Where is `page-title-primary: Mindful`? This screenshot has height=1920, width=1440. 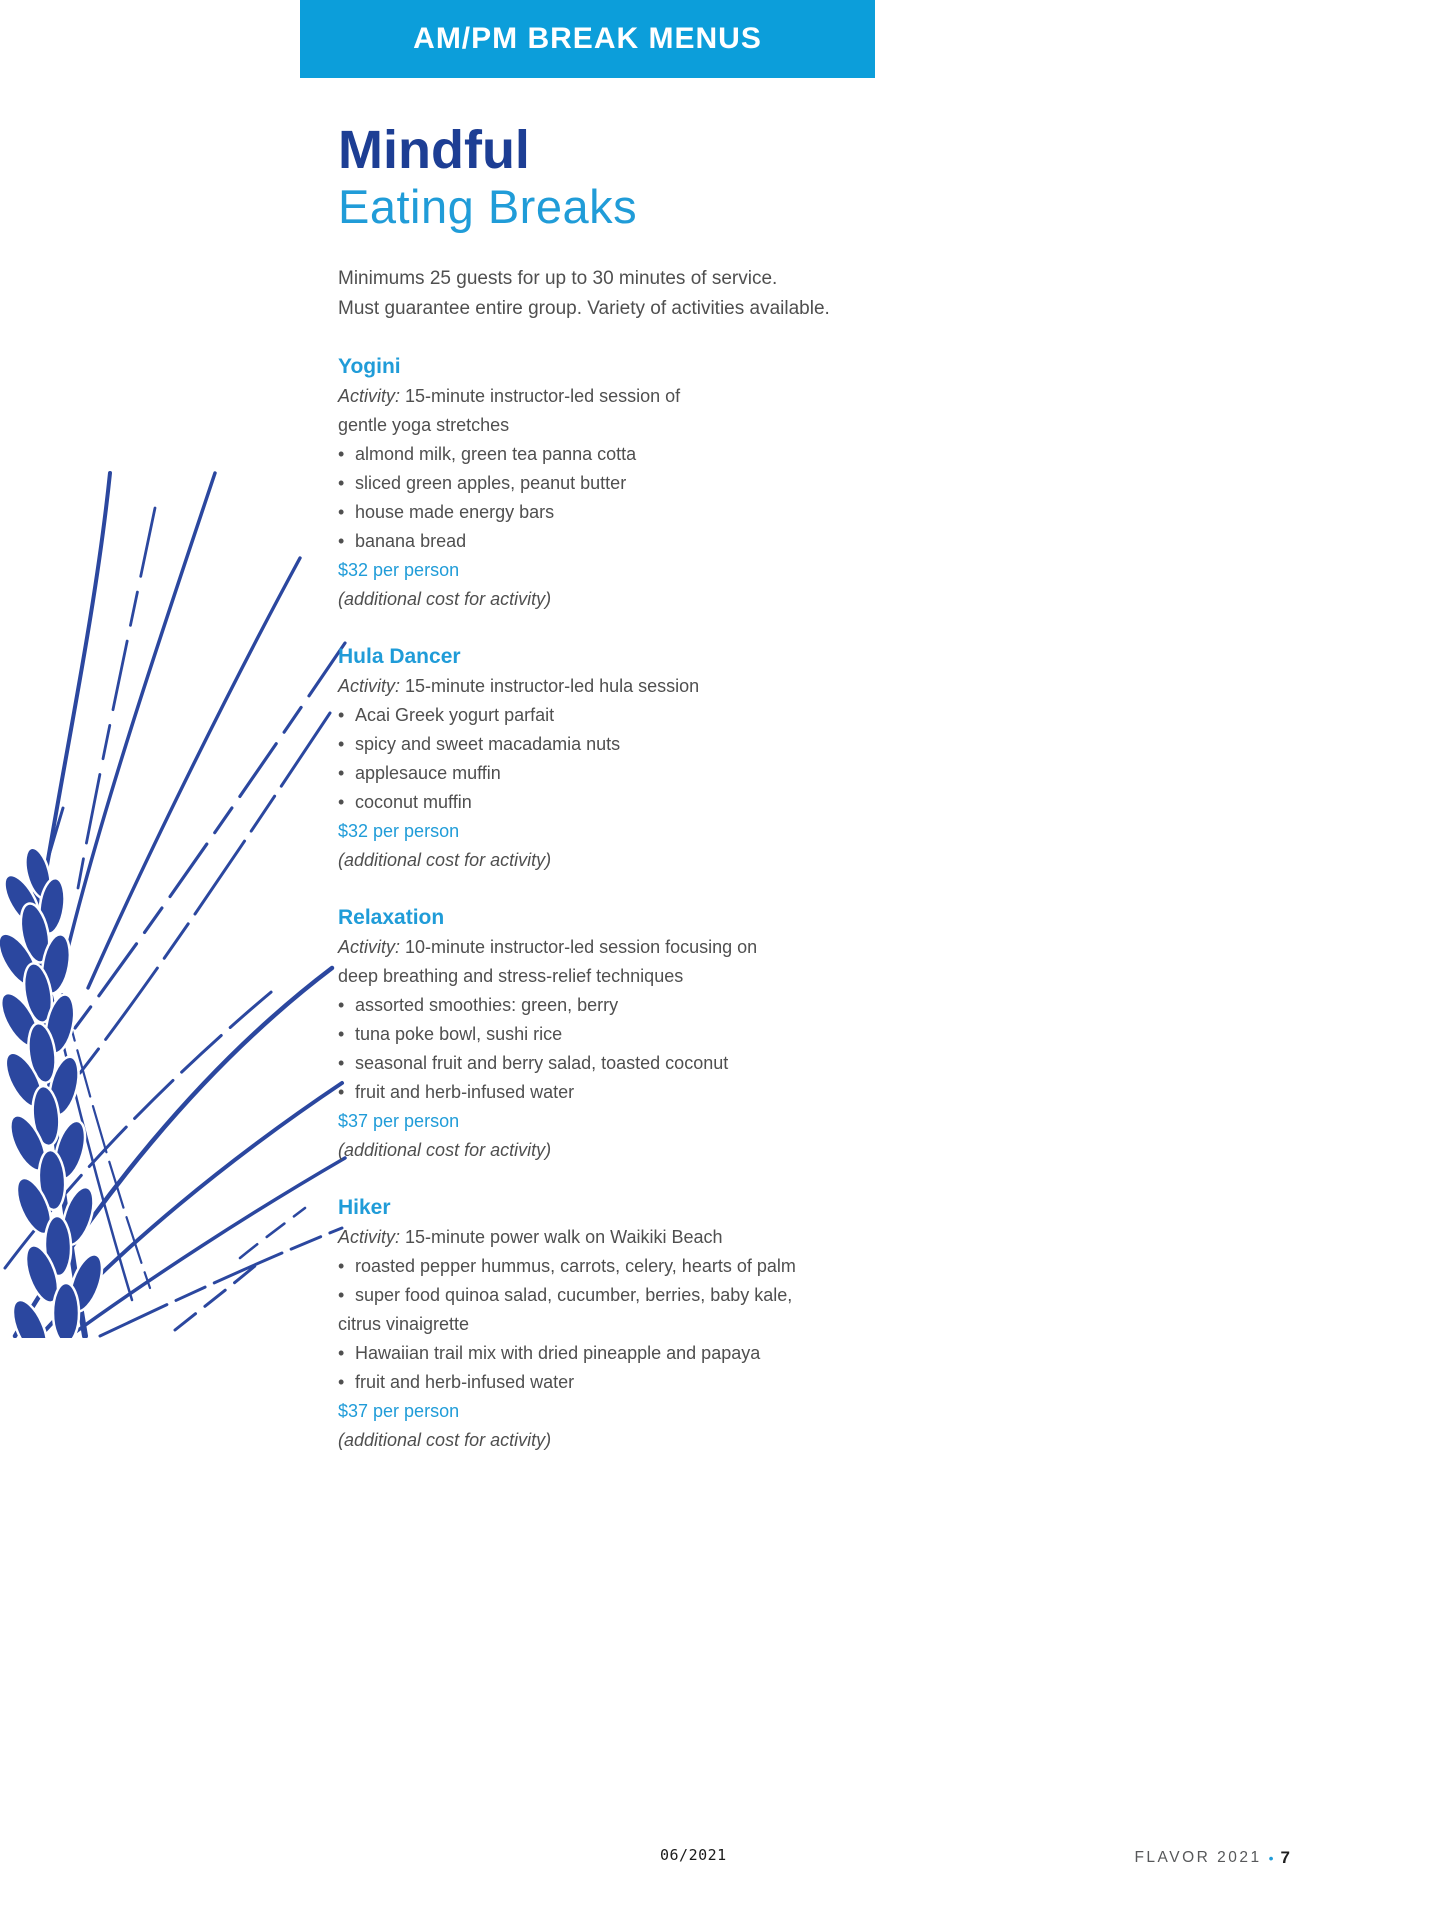 page-title-primary: Mindful is located at coordinates (434, 150).